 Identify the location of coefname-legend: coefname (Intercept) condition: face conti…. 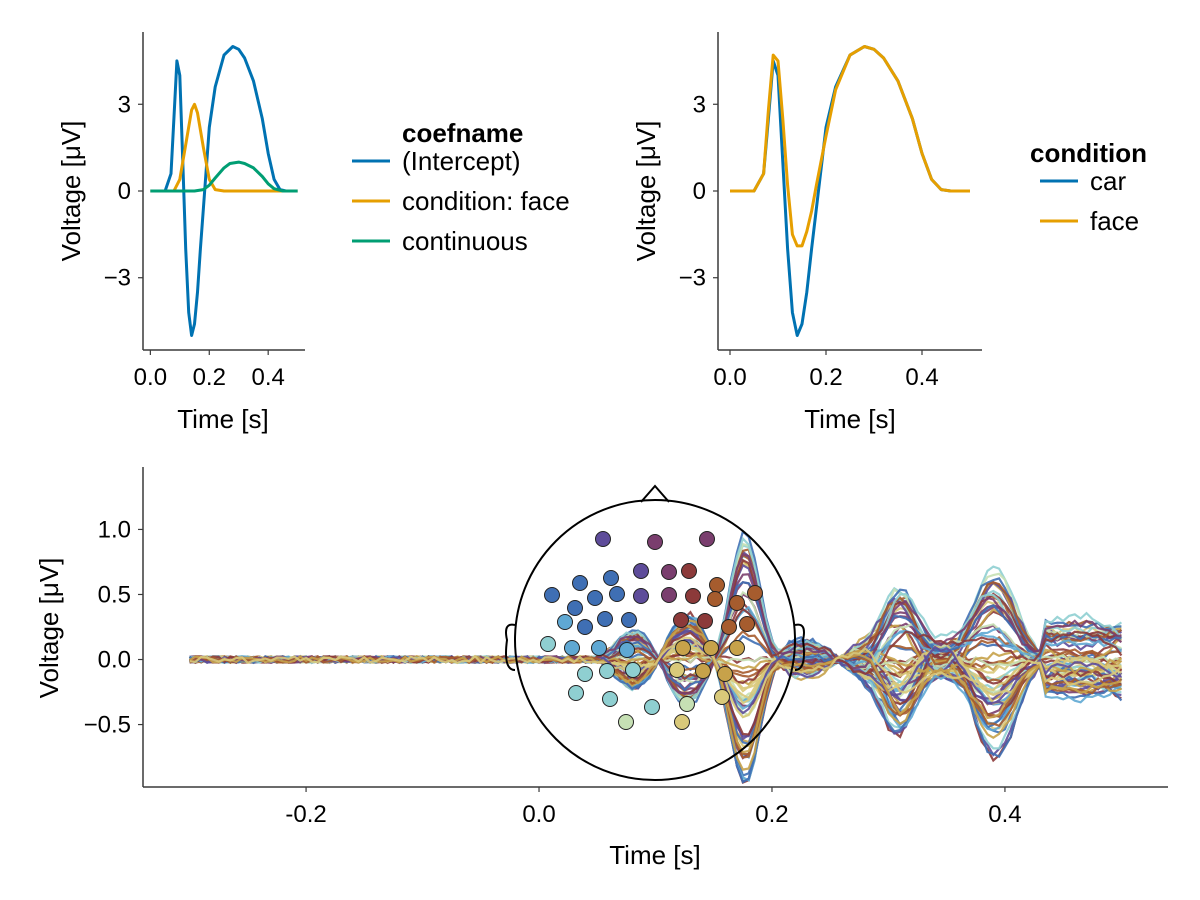
(461, 187).